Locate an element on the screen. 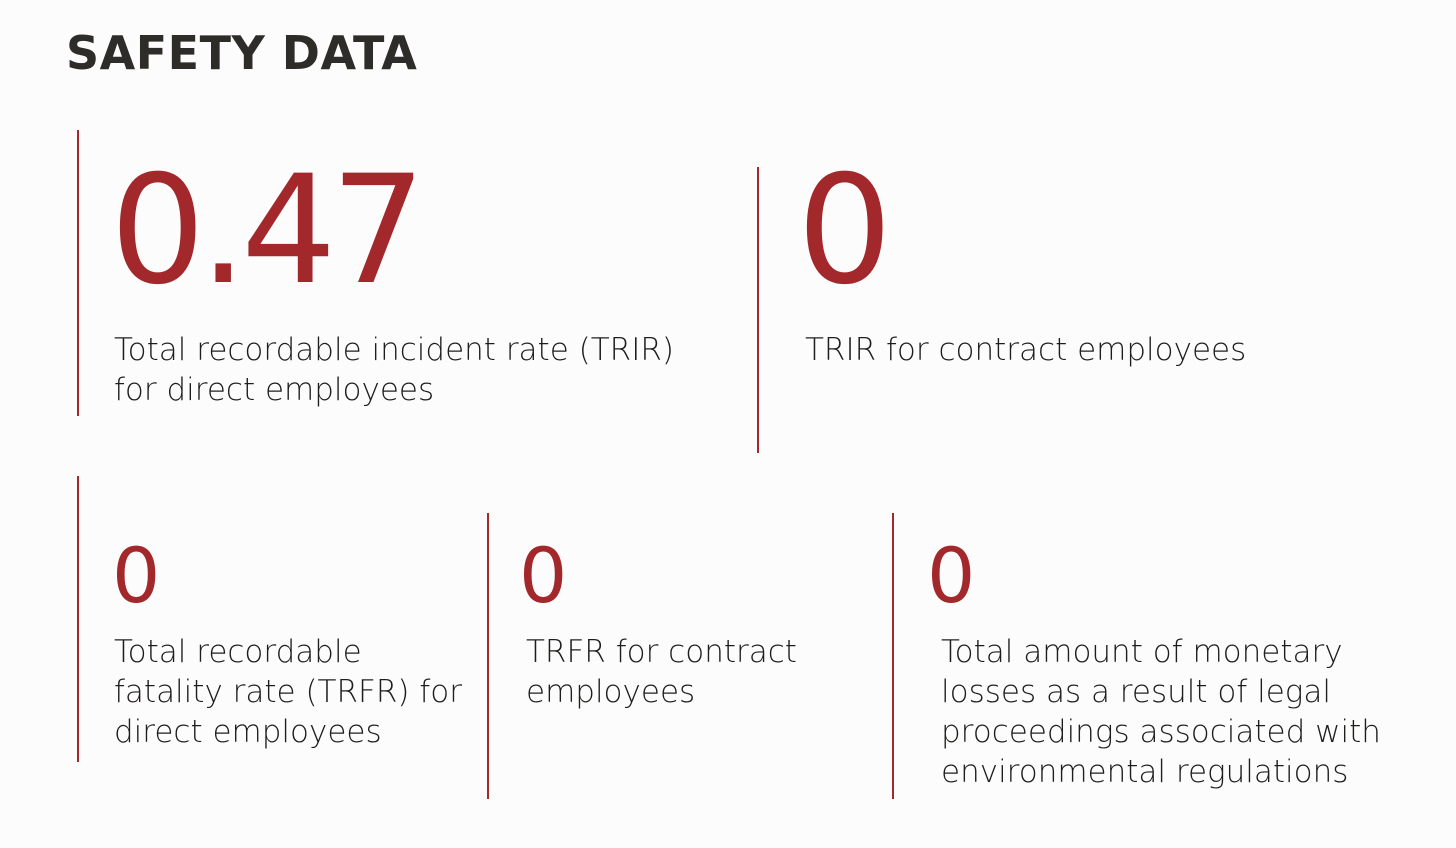 The width and height of the screenshot is (1456, 848). metric-value-trir-direct: 0.47 is located at coordinates (268, 231).